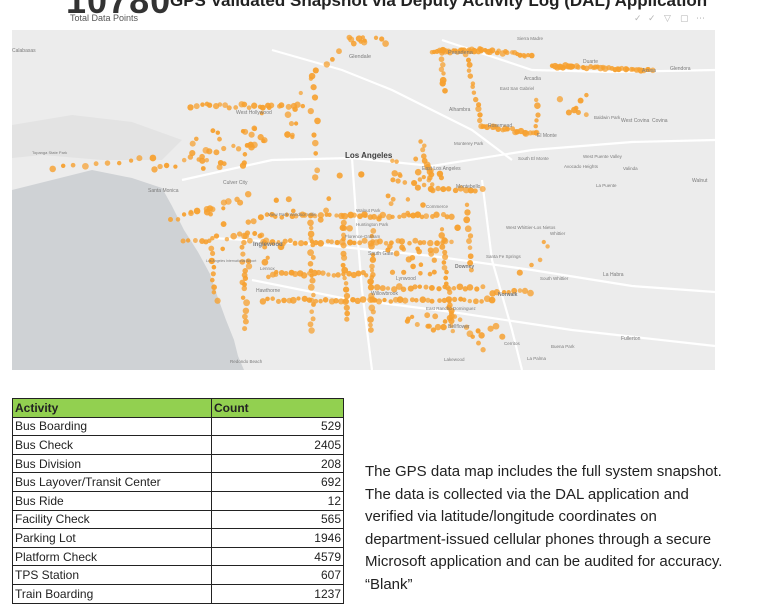  I want to click on map-label: Fullerton, so click(631, 339).